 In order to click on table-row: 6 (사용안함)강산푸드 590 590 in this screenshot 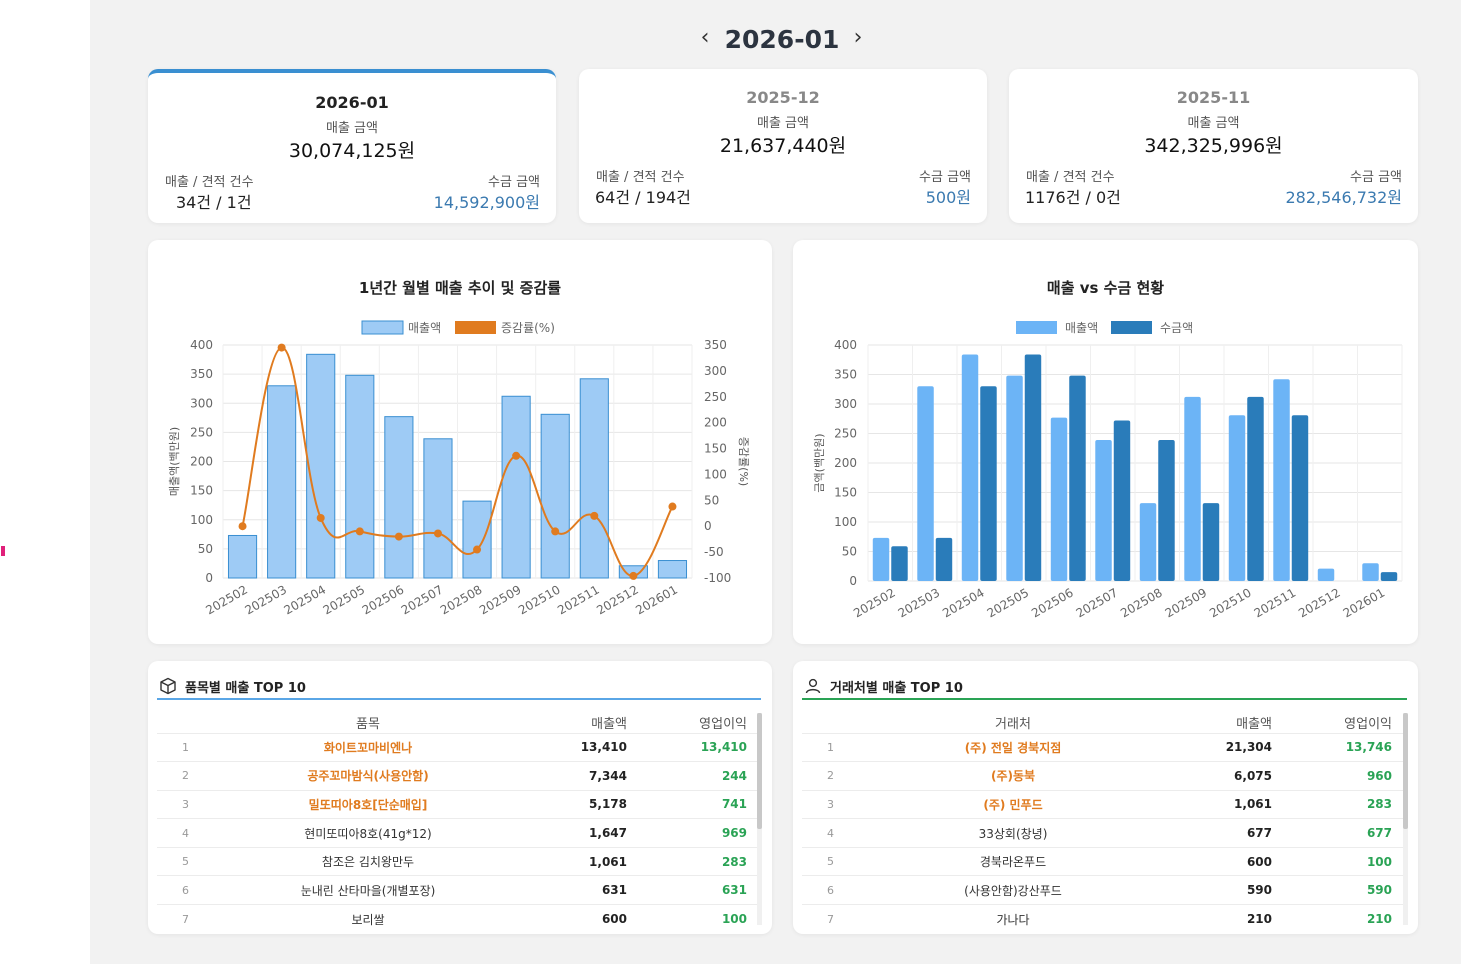, I will do `click(1104, 890)`.